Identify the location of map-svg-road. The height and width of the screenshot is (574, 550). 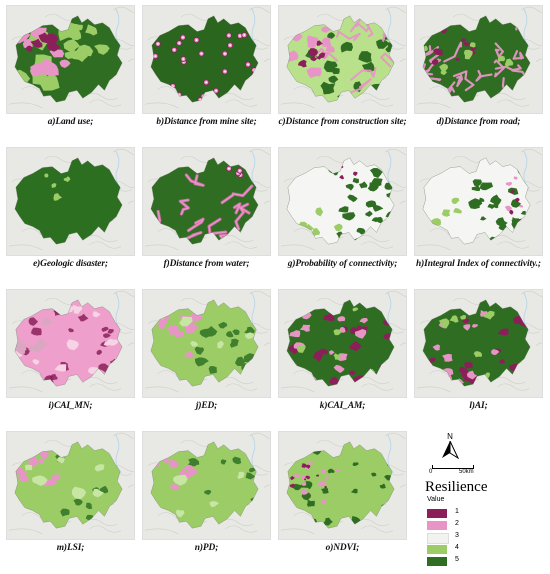
(478, 59).